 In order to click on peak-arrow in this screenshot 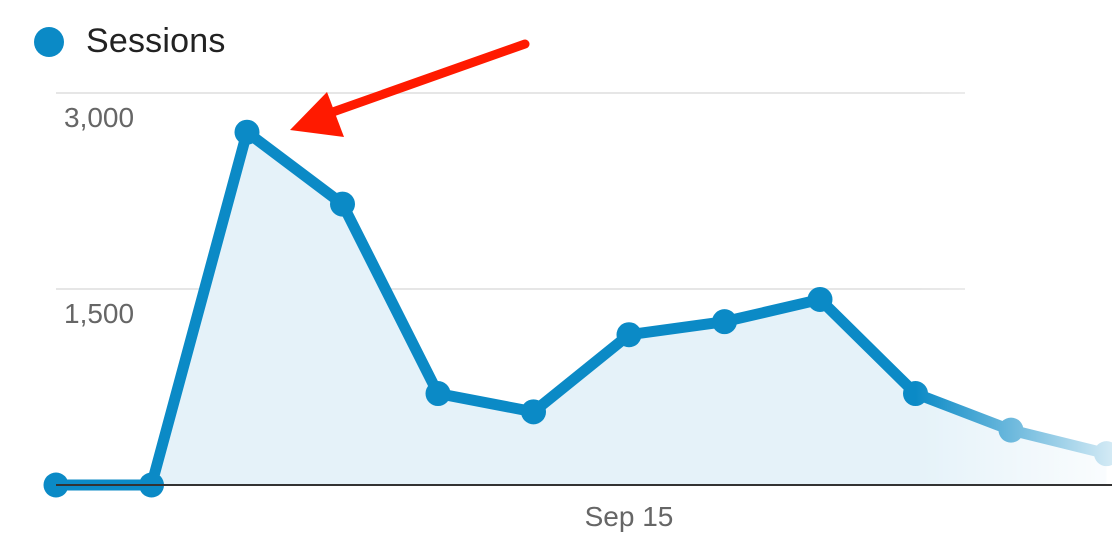, I will do `click(410, 88)`.